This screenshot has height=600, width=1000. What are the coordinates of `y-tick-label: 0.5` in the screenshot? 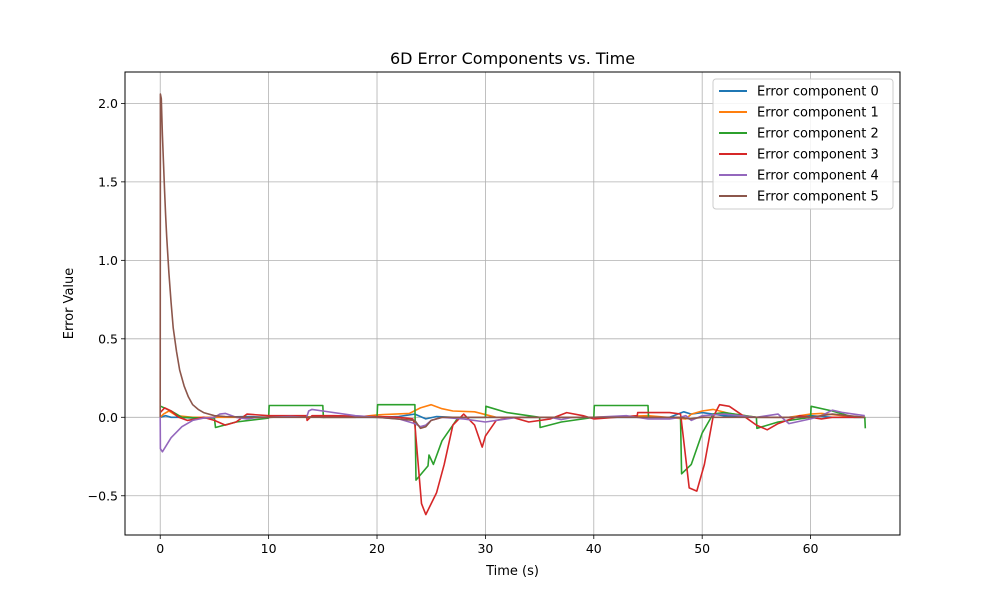 It's located at (108, 338).